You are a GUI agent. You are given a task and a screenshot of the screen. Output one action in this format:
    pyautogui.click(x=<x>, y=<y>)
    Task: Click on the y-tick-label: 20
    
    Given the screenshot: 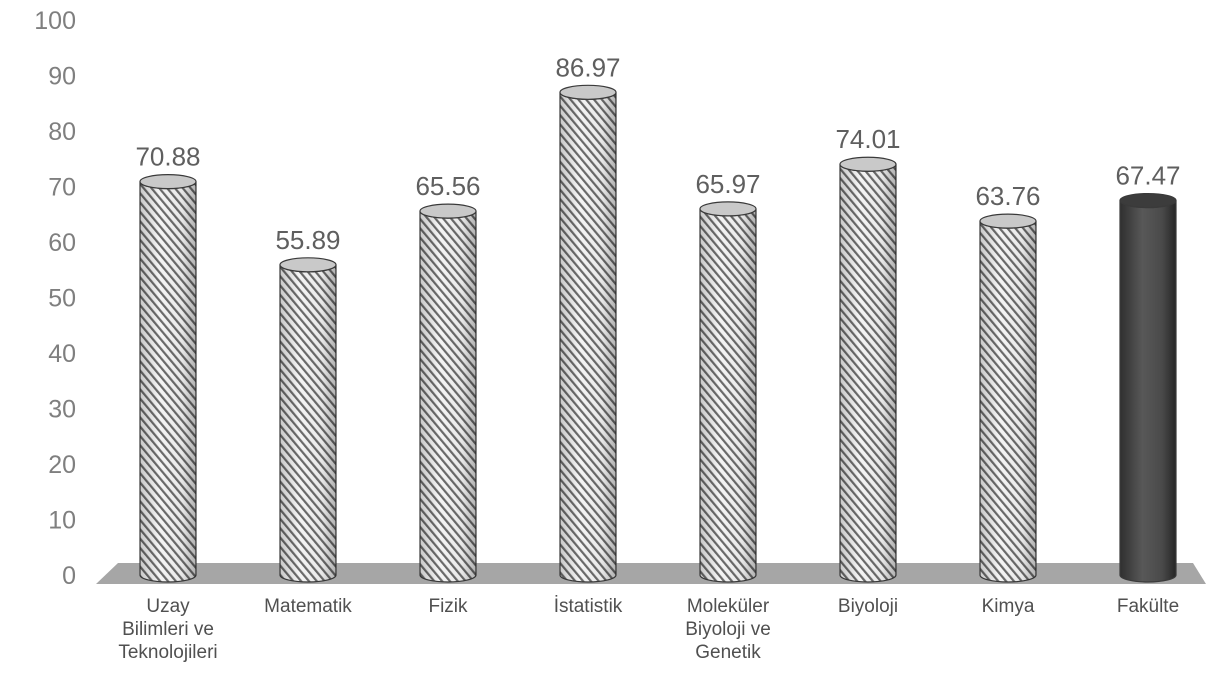 What is the action you would take?
    pyautogui.click(x=62, y=465)
    